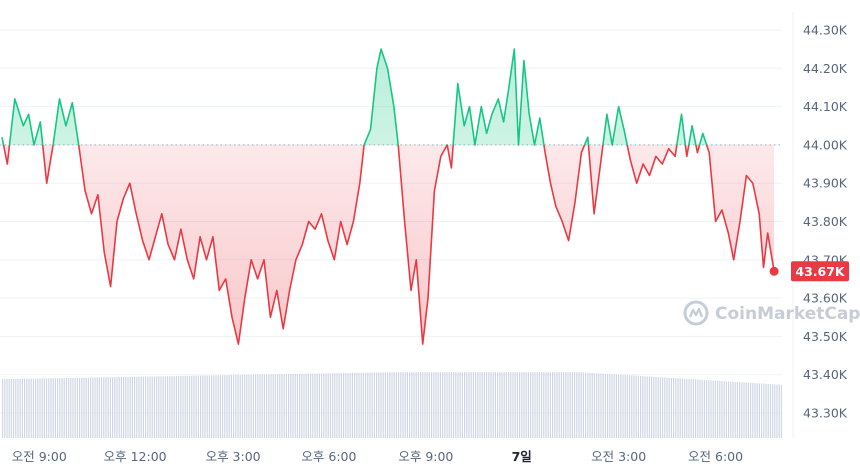 The height and width of the screenshot is (469, 860). What do you see at coordinates (825, 68) in the screenshot?
I see `y-tick-label: 44.20K` at bounding box center [825, 68].